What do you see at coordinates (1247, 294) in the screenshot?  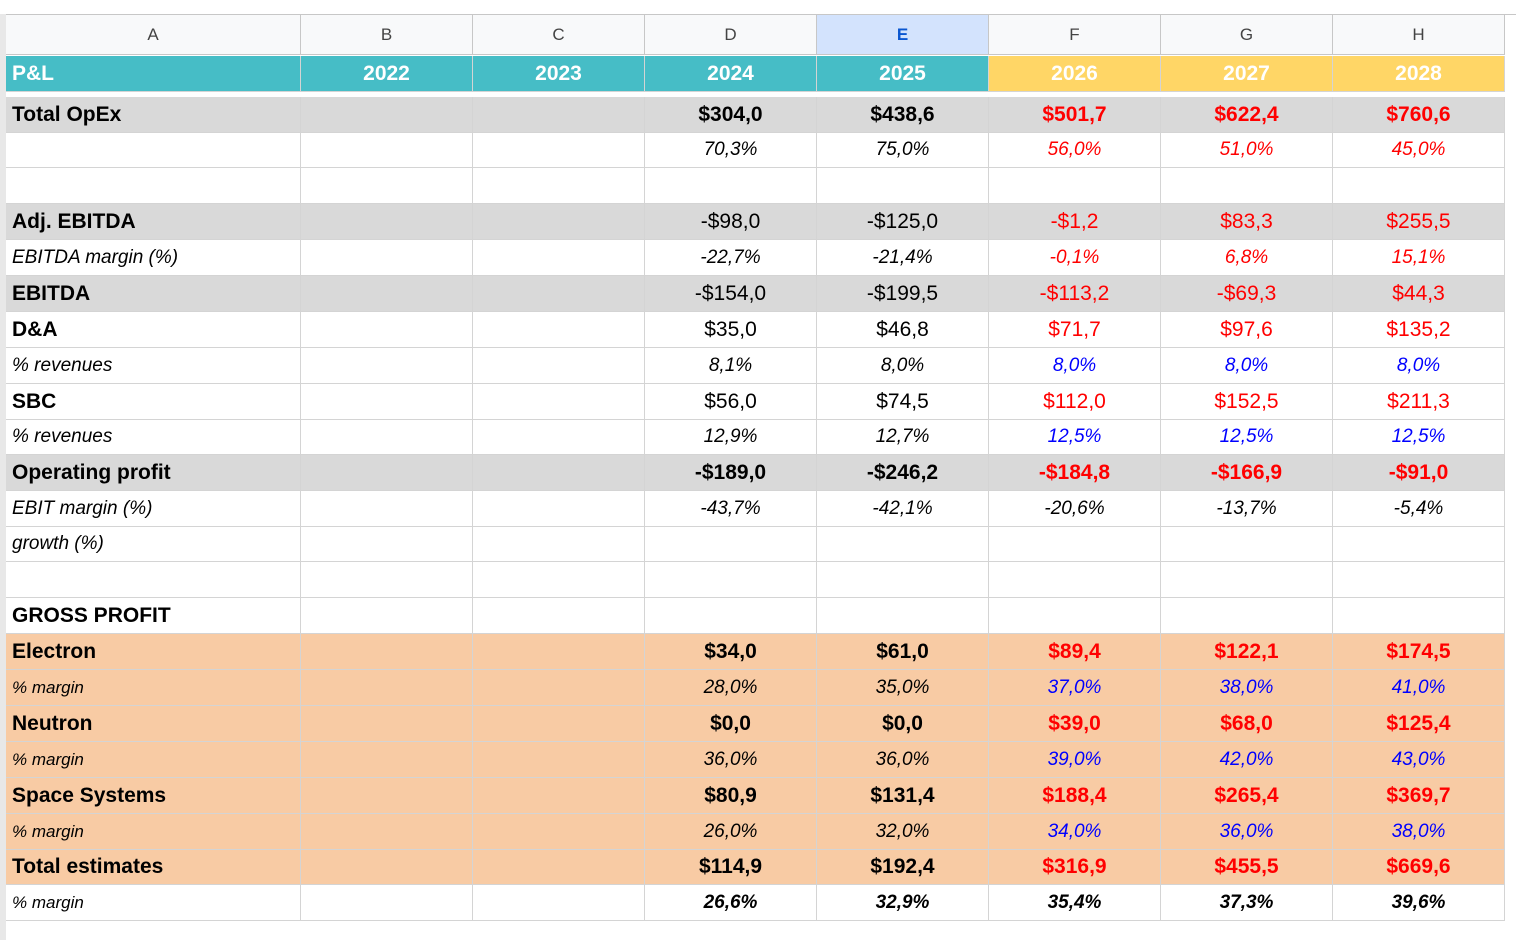 I see `cell-g8: -$69,3` at bounding box center [1247, 294].